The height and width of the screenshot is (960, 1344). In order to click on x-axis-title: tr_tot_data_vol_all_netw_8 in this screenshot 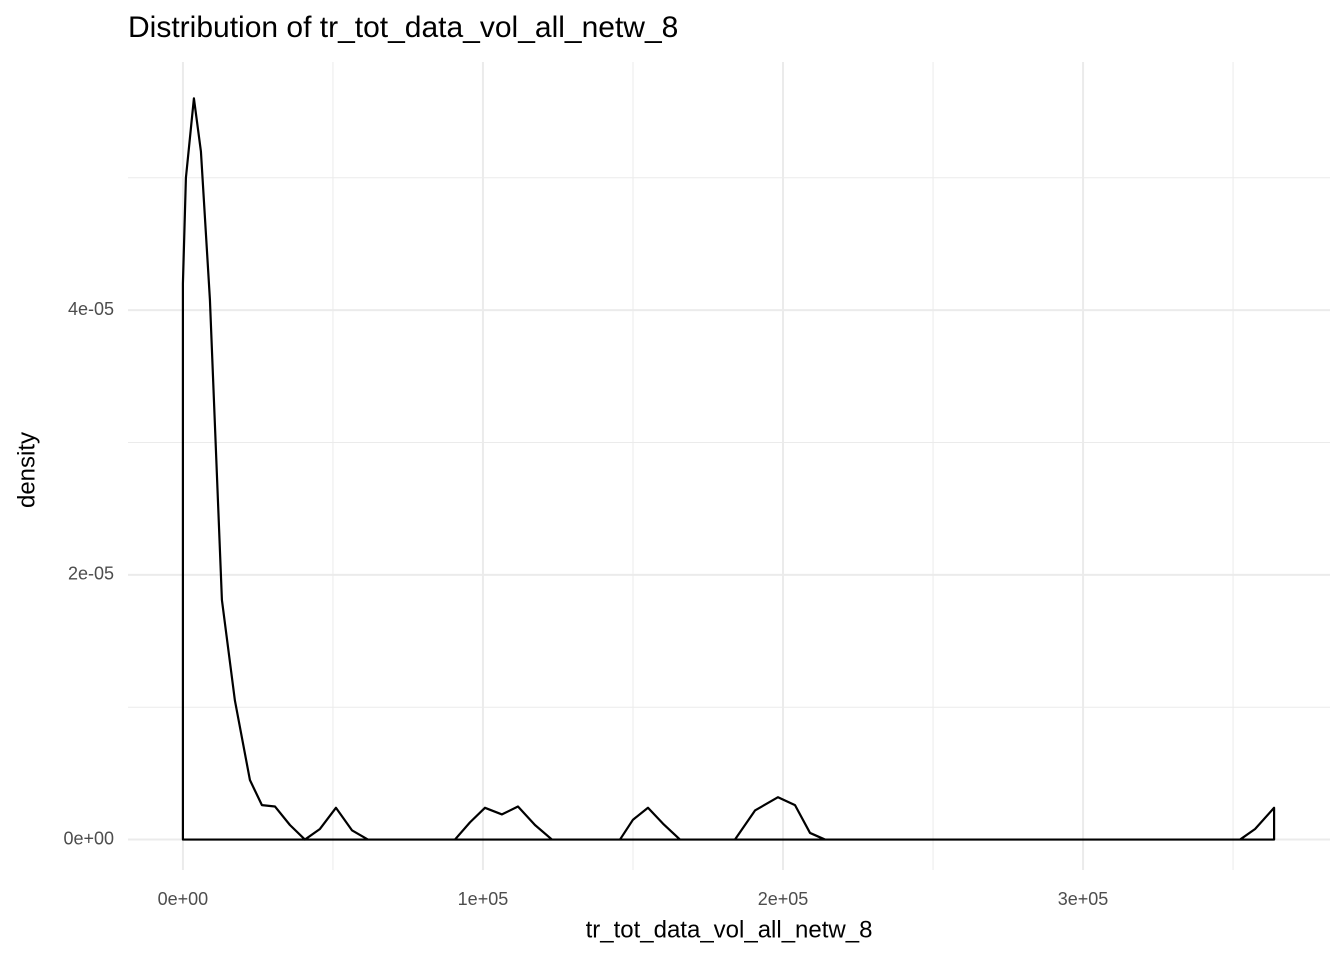, I will do `click(729, 929)`.